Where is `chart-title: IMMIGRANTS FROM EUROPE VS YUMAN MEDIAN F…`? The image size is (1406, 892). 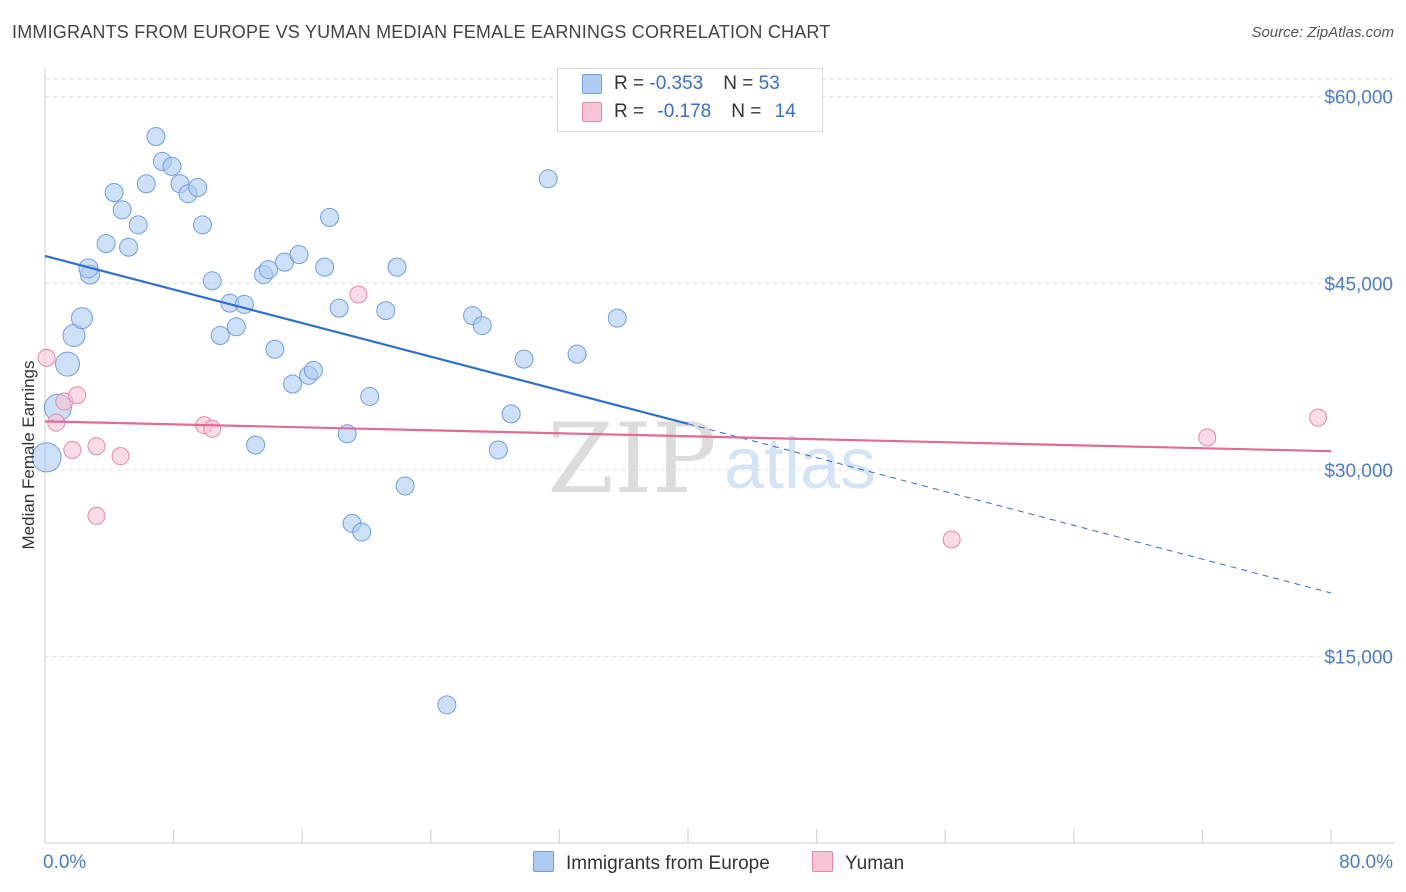 chart-title: IMMIGRANTS FROM EUROPE VS YUMAN MEDIAN F… is located at coordinates (421, 32).